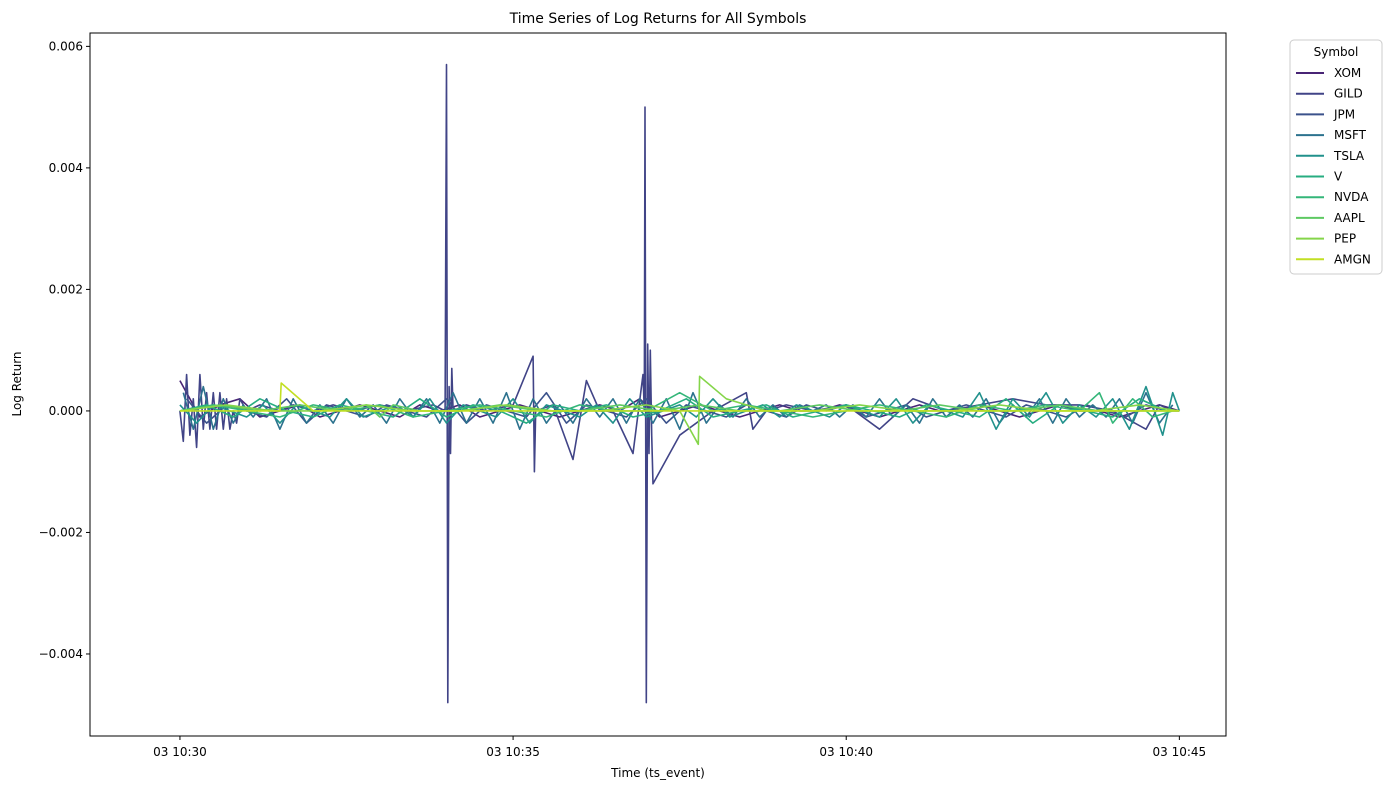  I want to click on x-tick-label: 03 10:45, so click(1180, 752).